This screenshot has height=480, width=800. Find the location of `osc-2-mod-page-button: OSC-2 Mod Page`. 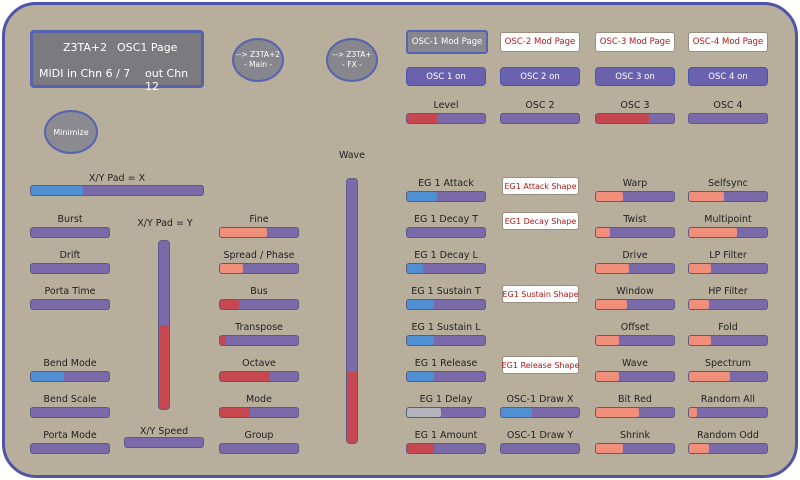

osc-2-mod-page-button: OSC-2 Mod Page is located at coordinates (540, 42).